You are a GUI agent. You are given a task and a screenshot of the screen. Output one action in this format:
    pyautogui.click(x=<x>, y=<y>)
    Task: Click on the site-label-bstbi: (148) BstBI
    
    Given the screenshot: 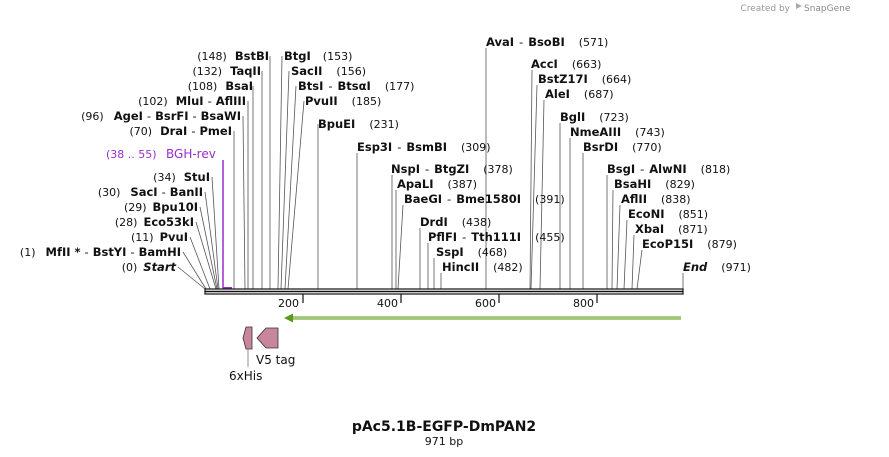 What is the action you would take?
    pyautogui.click(x=233, y=56)
    